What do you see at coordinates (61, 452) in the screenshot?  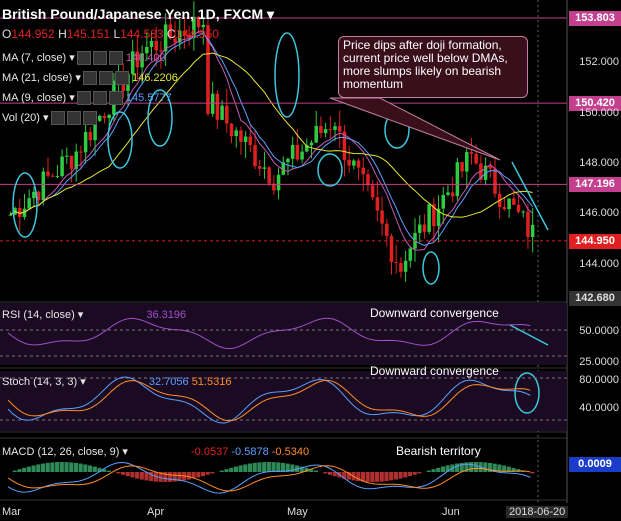 I see `macd-label: MACD (12, 26, close, 9)` at bounding box center [61, 452].